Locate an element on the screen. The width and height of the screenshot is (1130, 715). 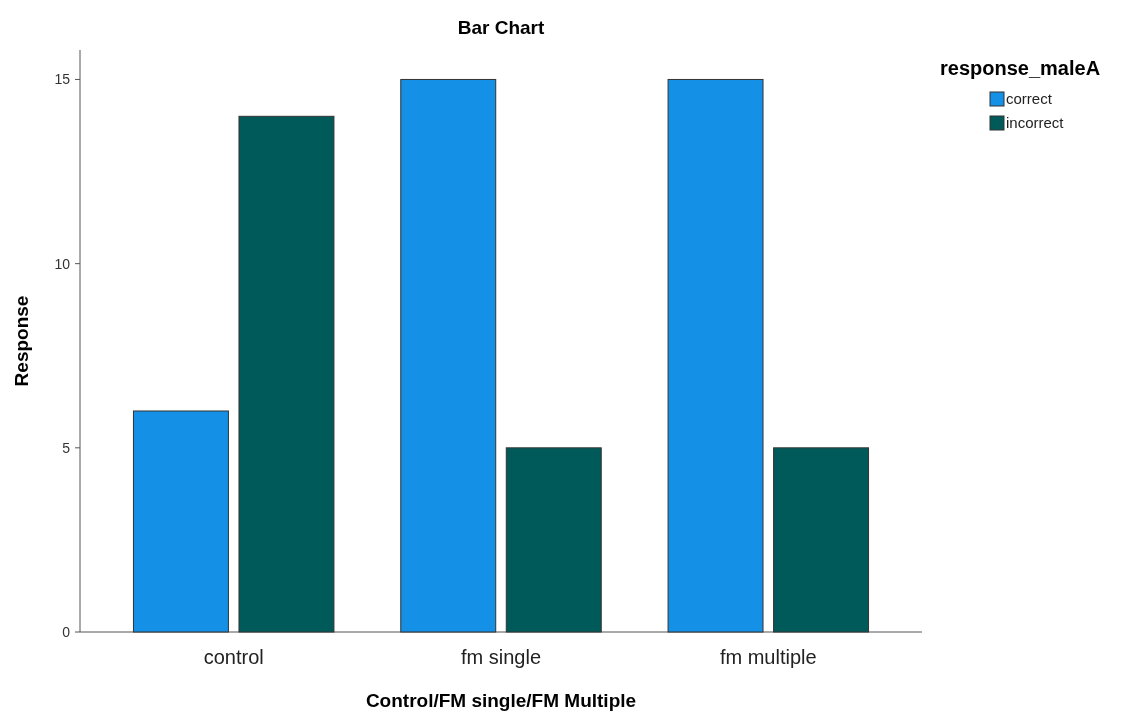
x-axis-title: Control/FM single/FM Multiple is located at coordinates (501, 700).